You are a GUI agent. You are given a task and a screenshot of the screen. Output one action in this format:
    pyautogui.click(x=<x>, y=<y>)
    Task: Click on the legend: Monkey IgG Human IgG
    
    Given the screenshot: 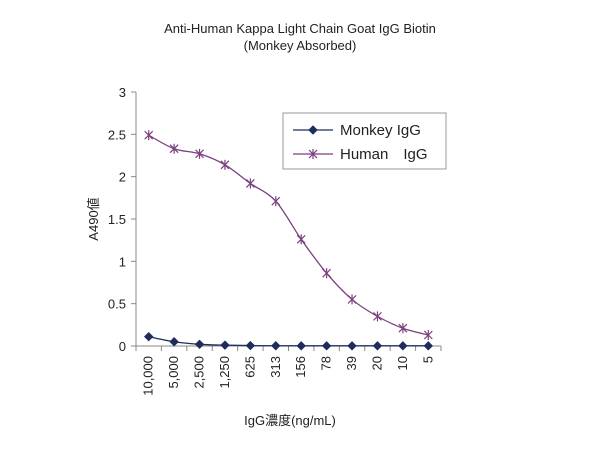 What is the action you would take?
    pyautogui.click(x=364, y=141)
    